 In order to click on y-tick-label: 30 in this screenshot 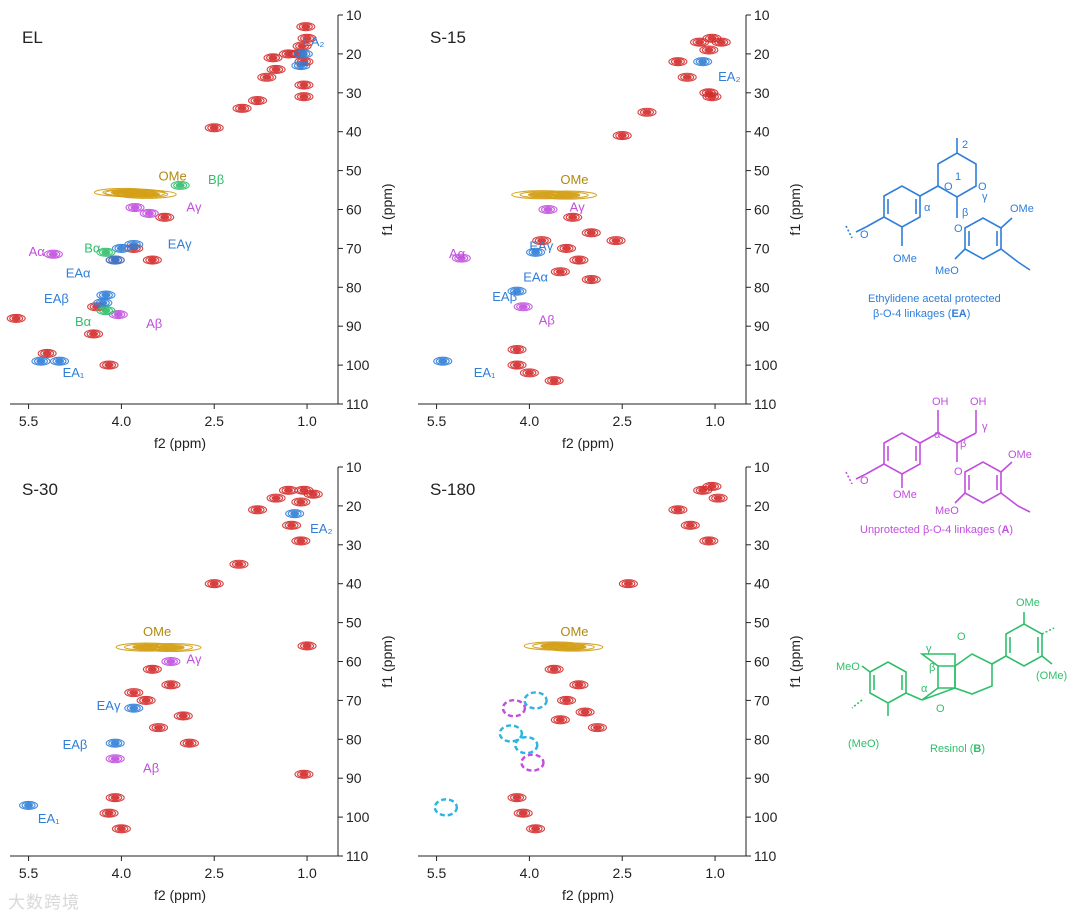, I will do `click(354, 93)`.